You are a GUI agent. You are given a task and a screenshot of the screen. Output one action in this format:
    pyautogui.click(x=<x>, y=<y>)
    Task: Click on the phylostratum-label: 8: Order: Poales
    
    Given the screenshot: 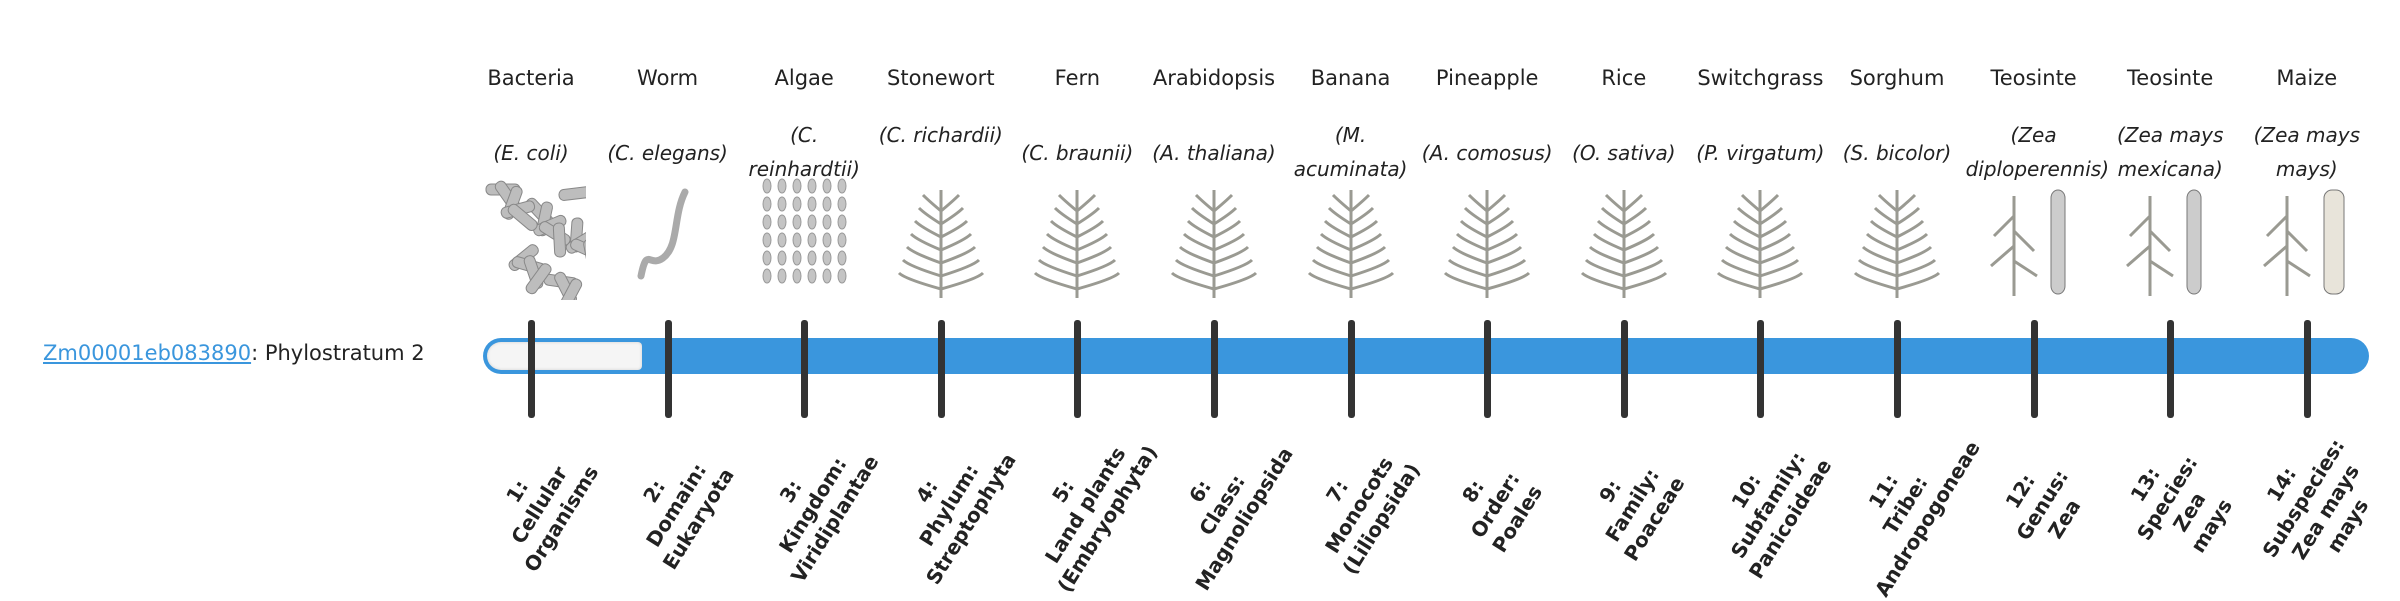 What is the action you would take?
    pyautogui.click(x=1495, y=505)
    